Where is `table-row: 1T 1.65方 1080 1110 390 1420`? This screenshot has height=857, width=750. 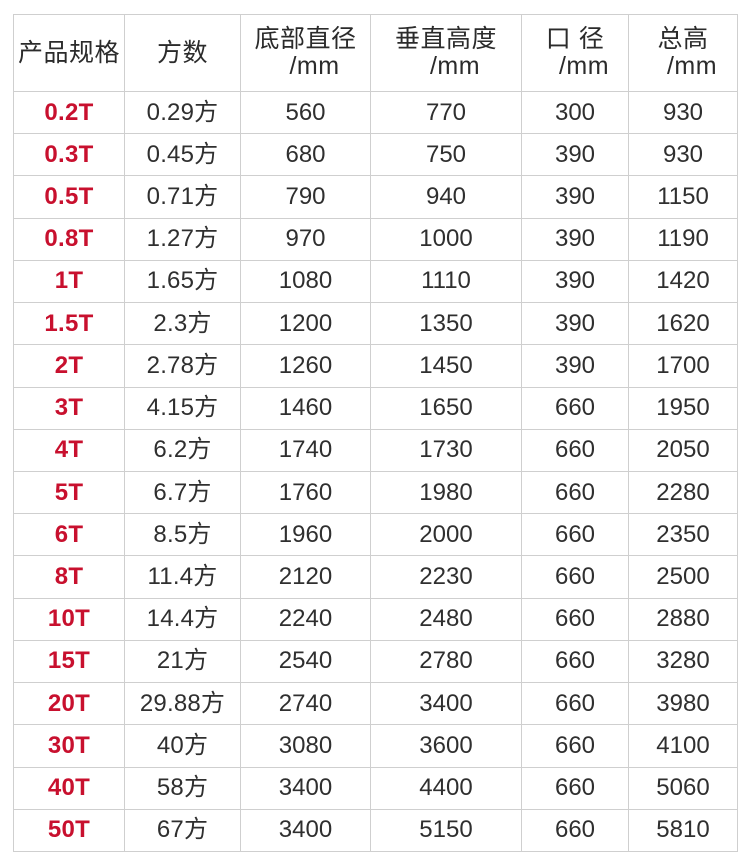
table-row: 1T 1.65方 1080 1110 390 1420 is located at coordinates (375, 281).